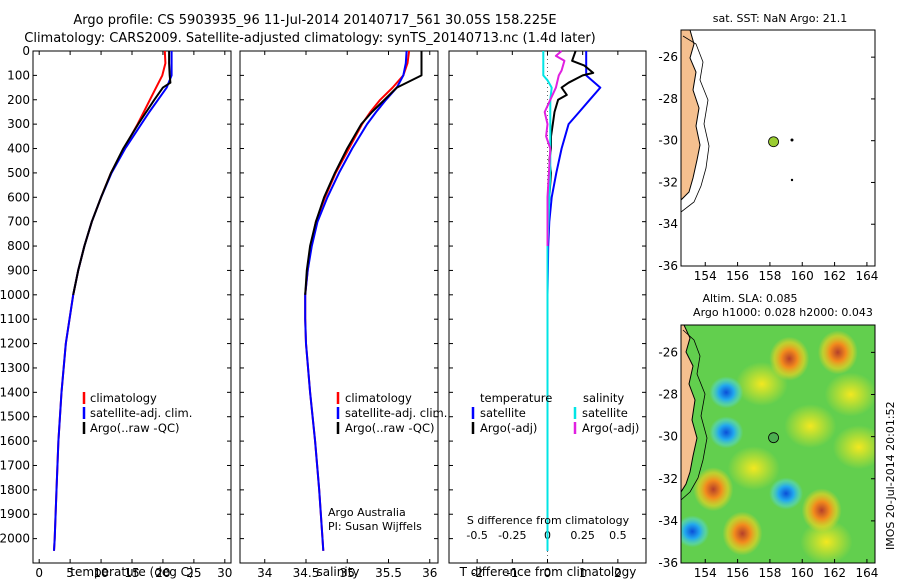 This screenshot has height=580, width=900. I want to click on xtick-label: 35, so click(347, 573).